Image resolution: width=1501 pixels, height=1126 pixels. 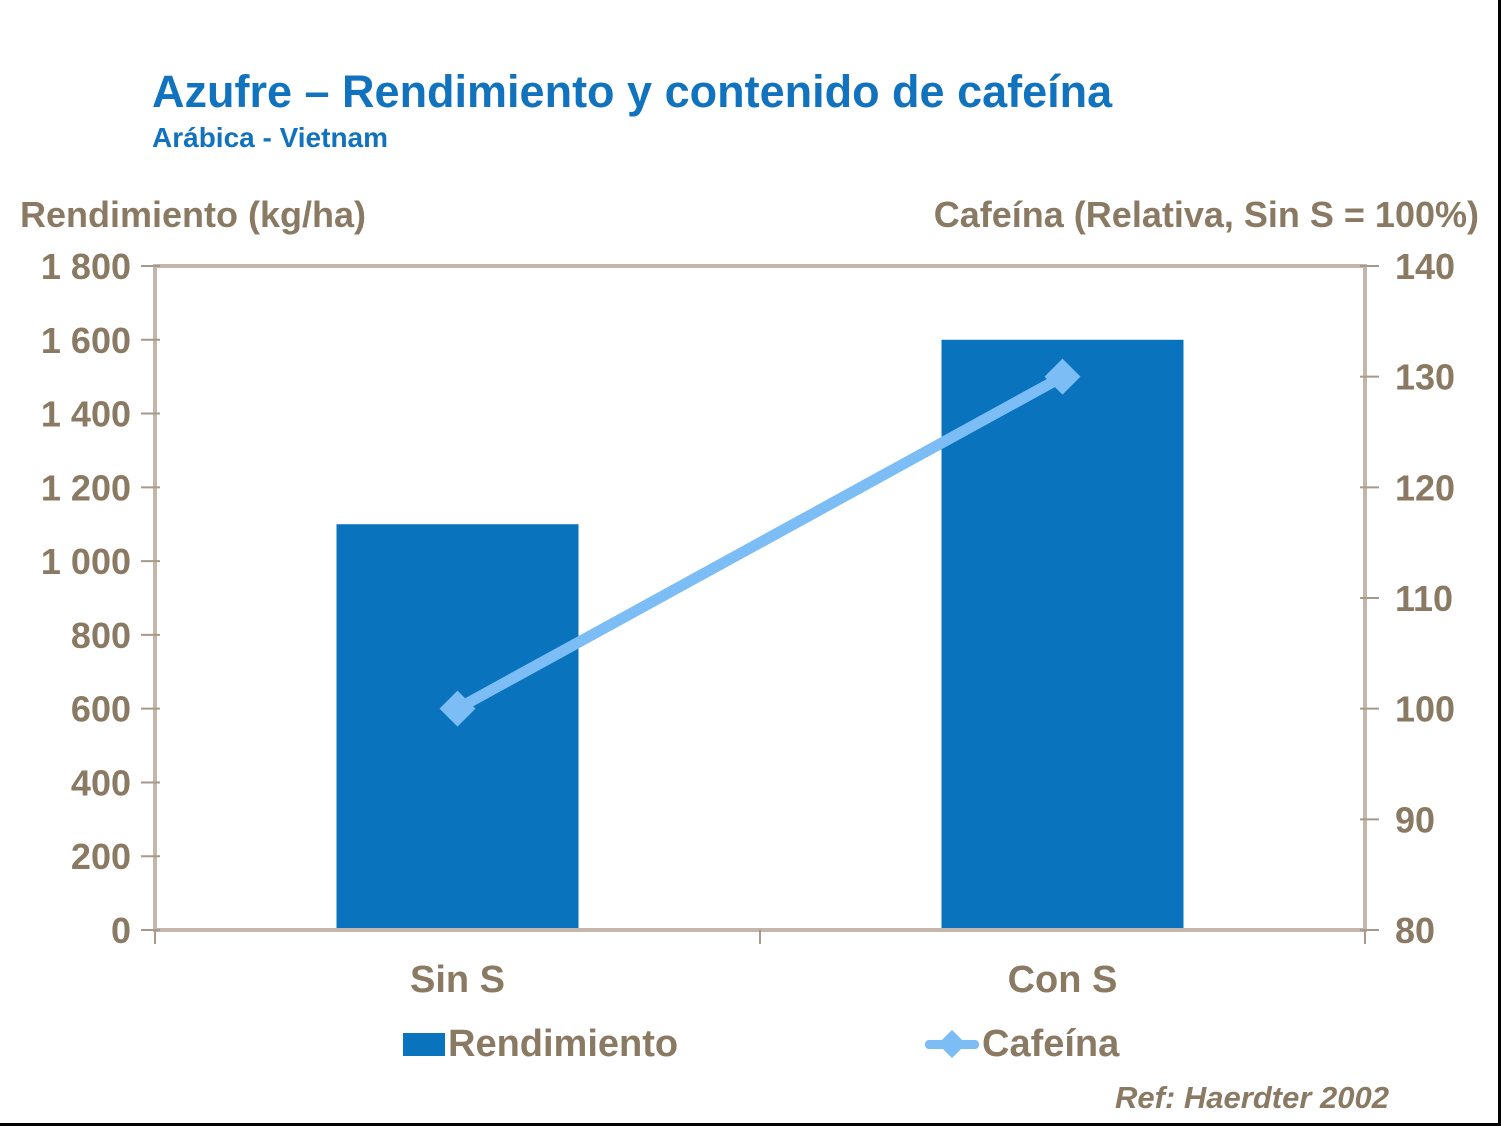 What do you see at coordinates (457, 708) in the screenshot?
I see `diamond-marker-sin-s` at bounding box center [457, 708].